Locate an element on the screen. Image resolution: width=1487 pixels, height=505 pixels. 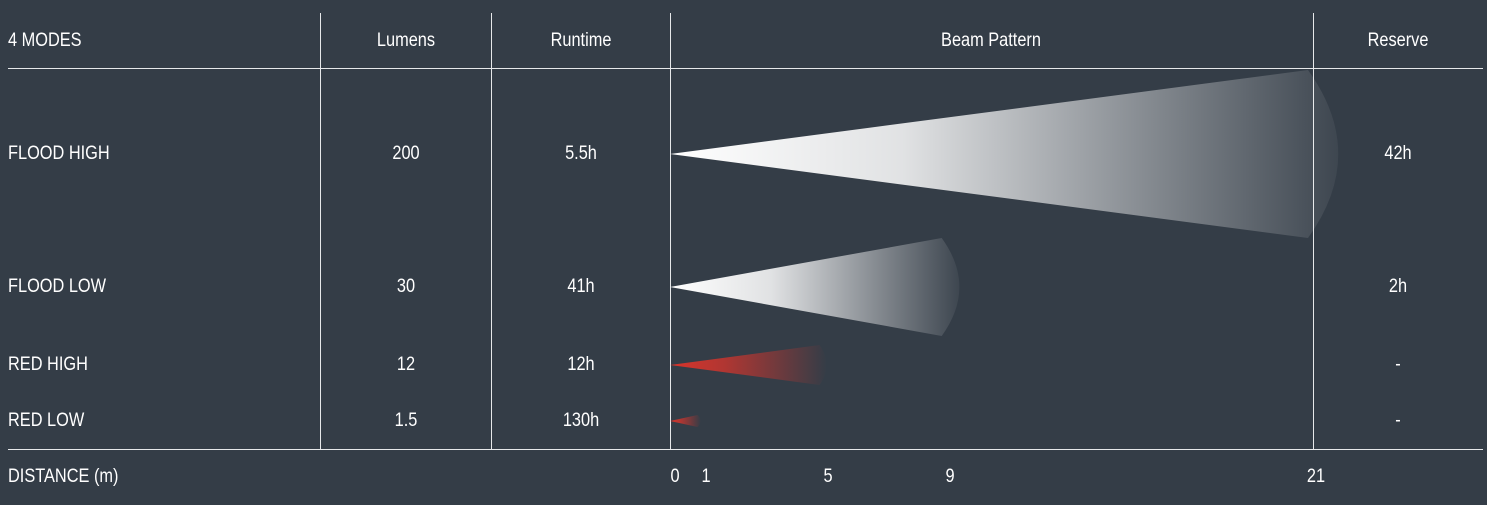
beam-flood-high is located at coordinates (1004, 154).